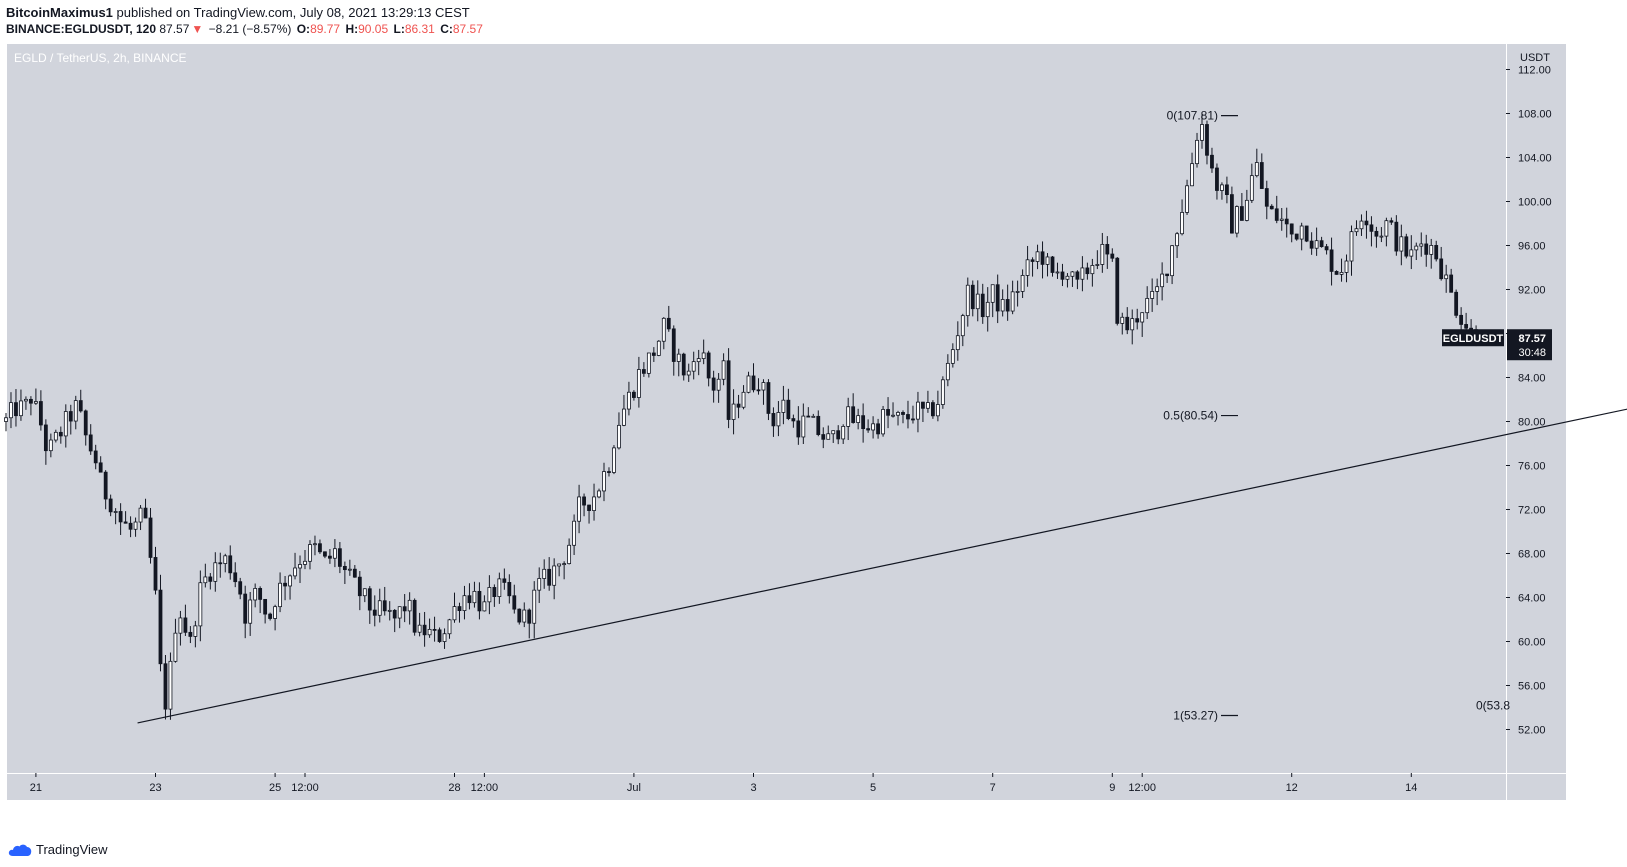 This screenshot has height=867, width=1627. Describe the element at coordinates (58, 849) in the screenshot. I see `tradingview-logo: TradingView` at that location.